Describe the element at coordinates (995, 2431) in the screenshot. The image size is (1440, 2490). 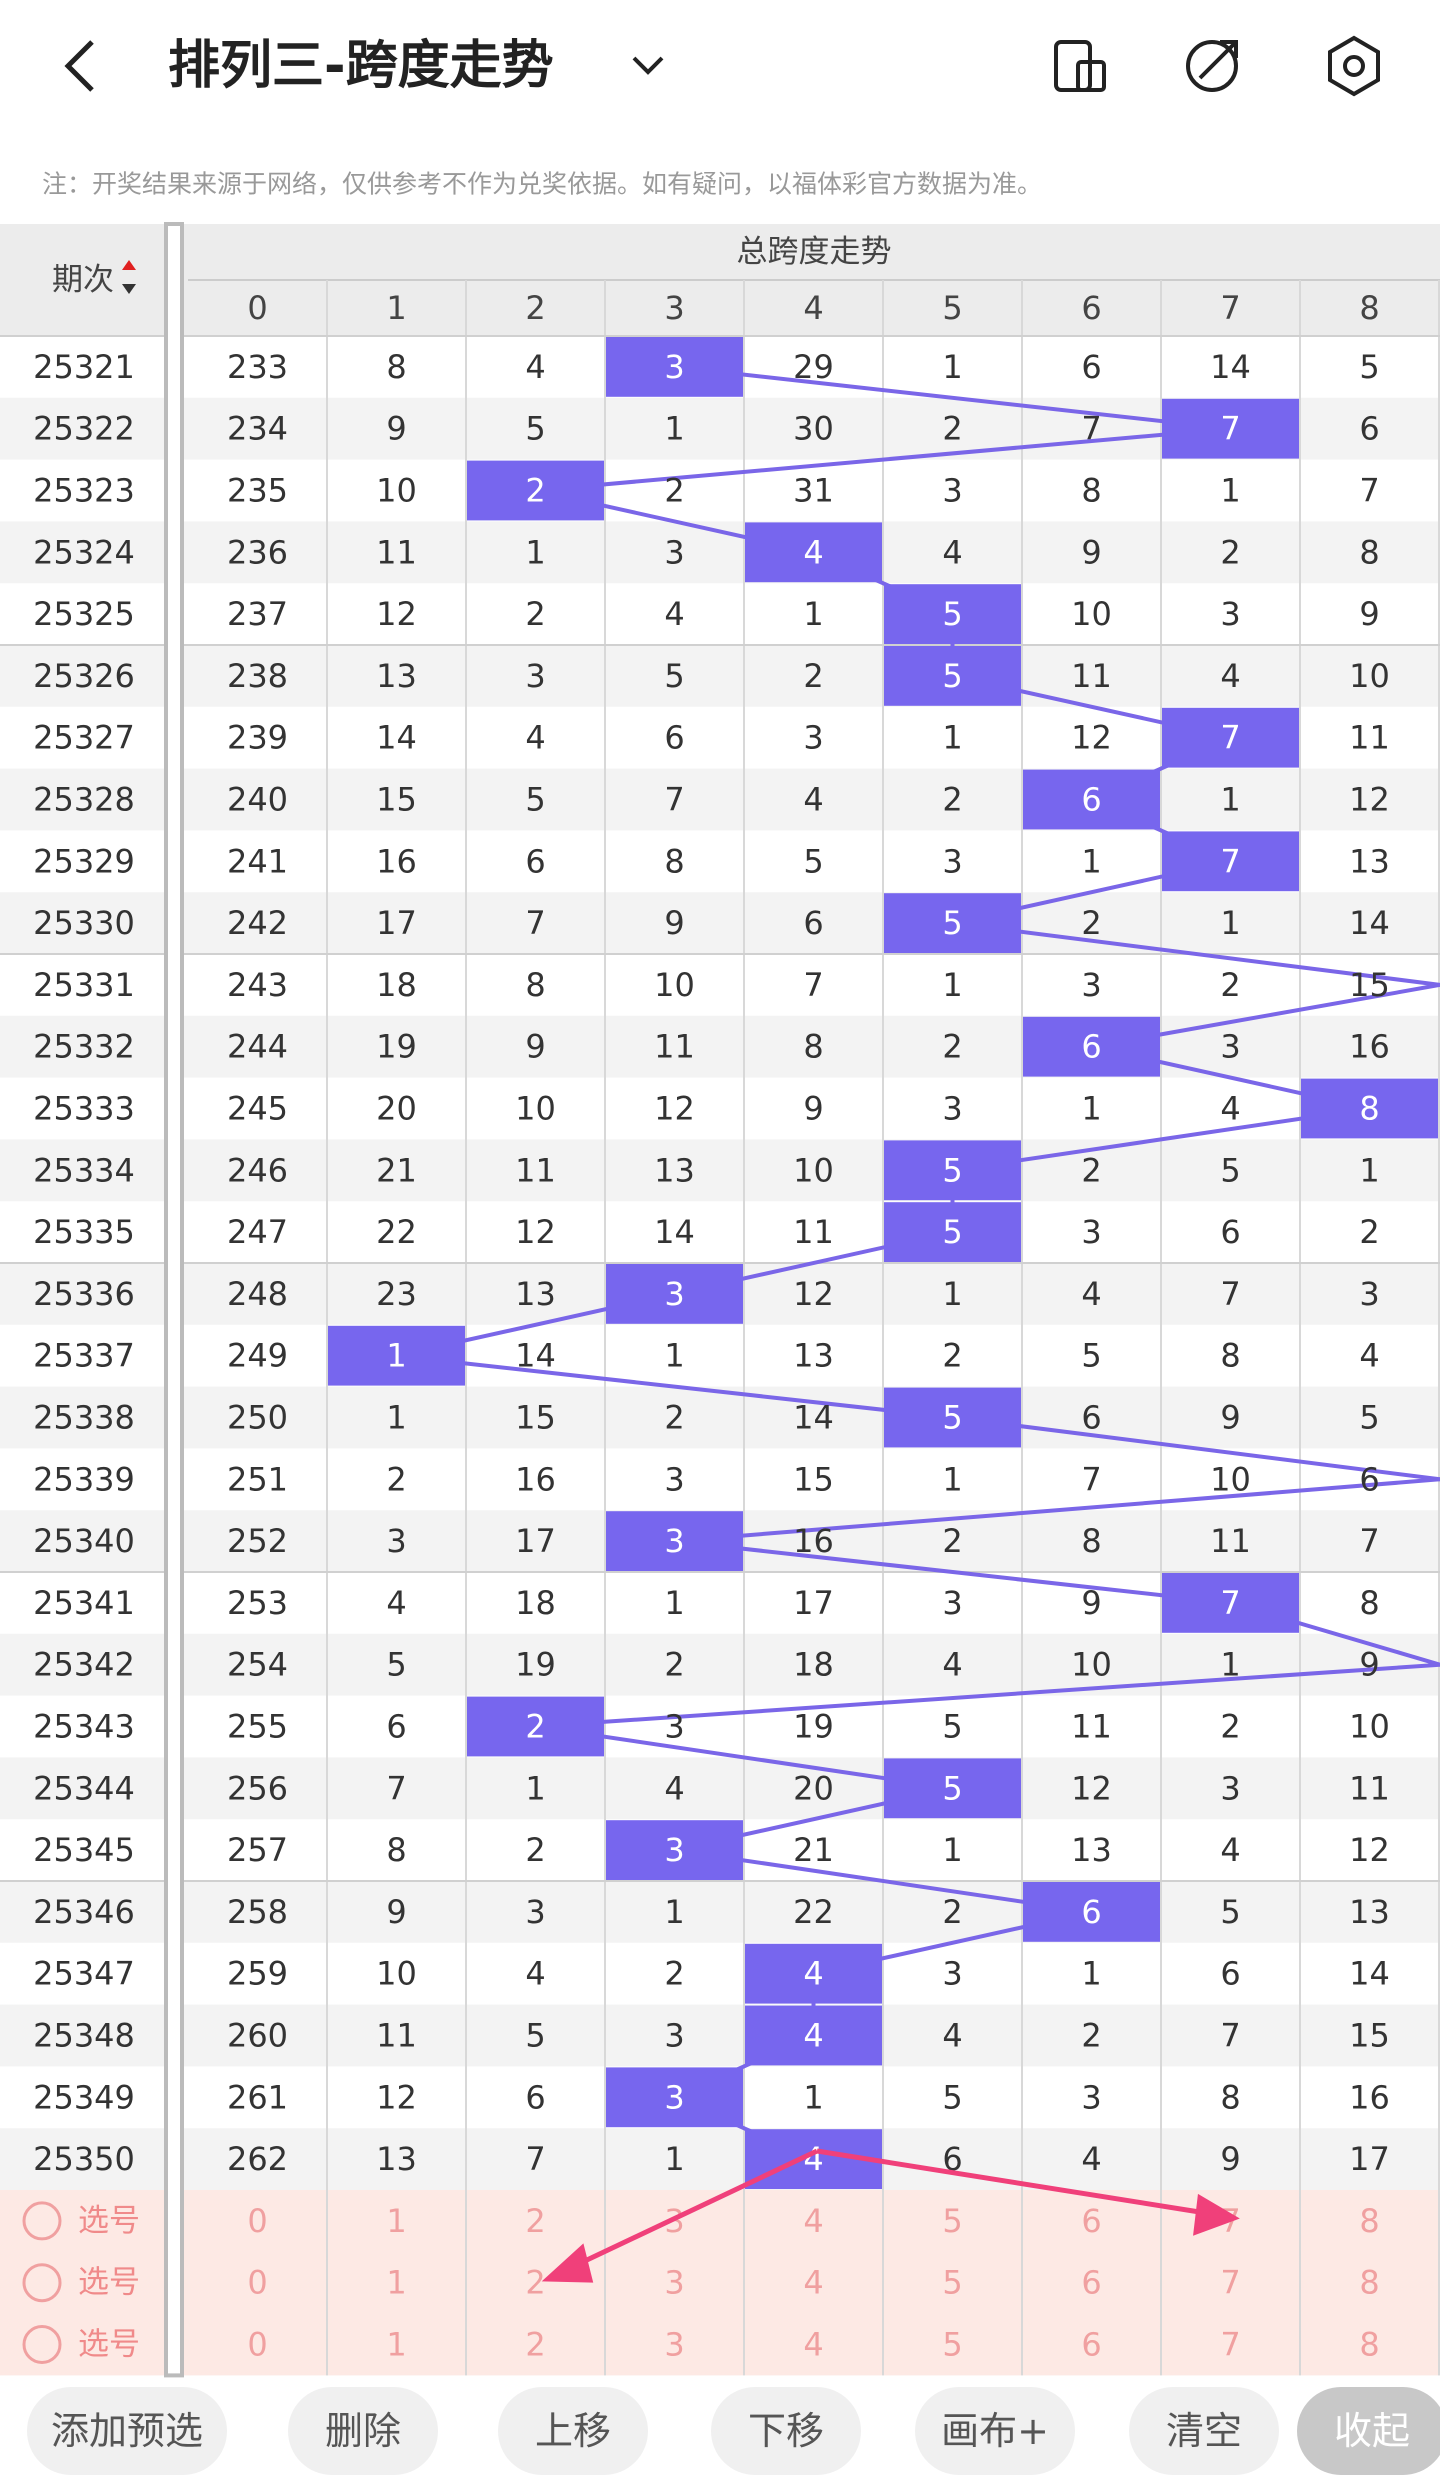
I see `button-label: 画布+` at that location.